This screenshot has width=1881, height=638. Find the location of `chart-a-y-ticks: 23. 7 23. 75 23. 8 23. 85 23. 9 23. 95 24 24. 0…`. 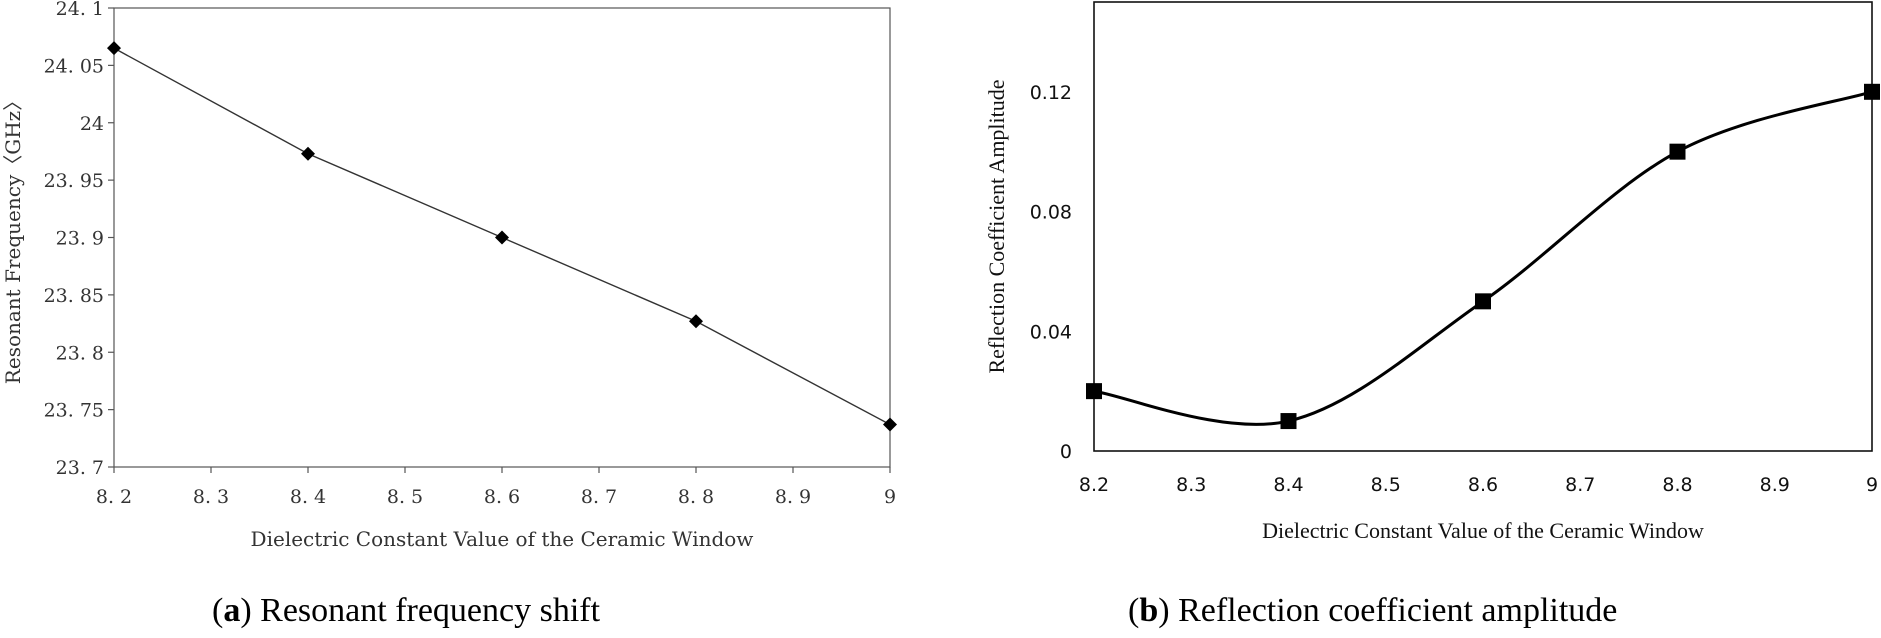

chart-a-y-ticks: 23. 7 23. 75 23. 8 23. 85 23. 9 23. 95 24 24. 0… is located at coordinates (79, 239).